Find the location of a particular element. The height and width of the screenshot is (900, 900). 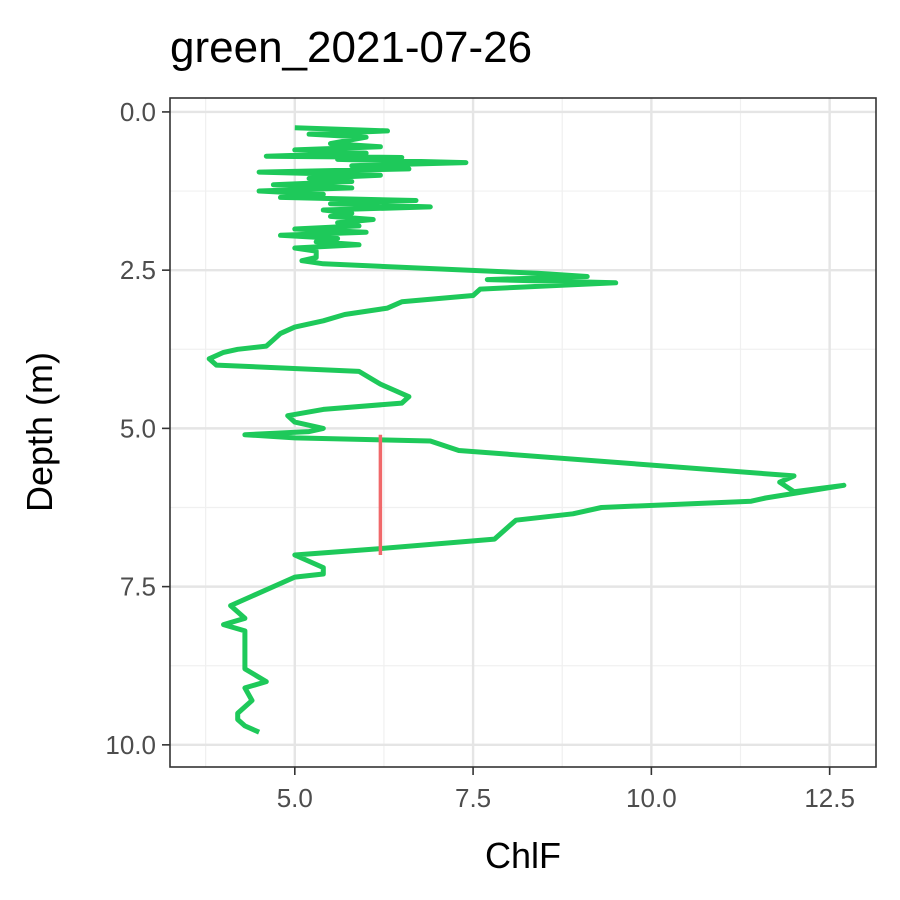

y-axis-title: Depth (m) is located at coordinates (39, 432).